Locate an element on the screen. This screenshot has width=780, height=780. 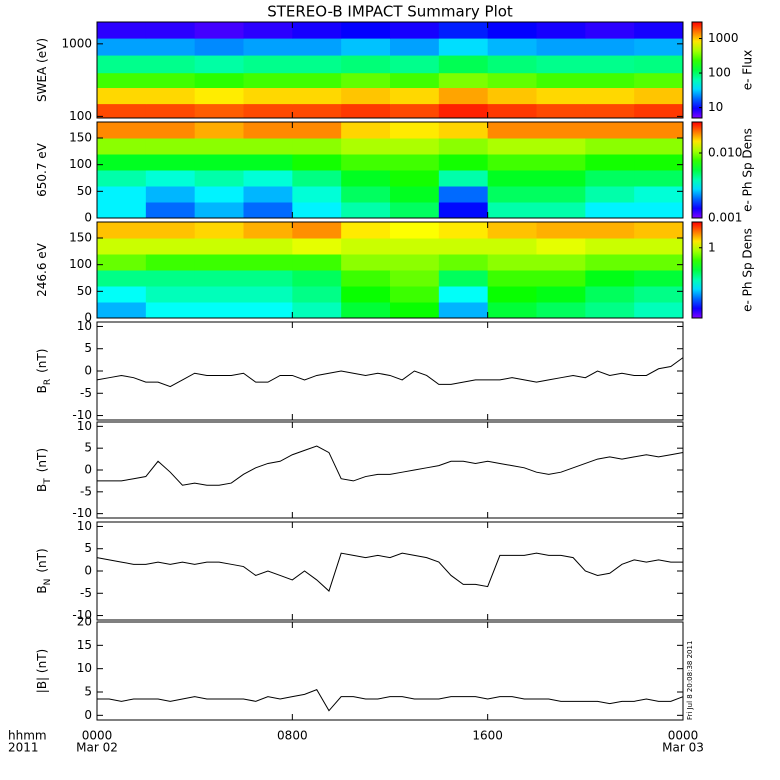
colorbar-tick-label: 100 is located at coordinates (719, 73).